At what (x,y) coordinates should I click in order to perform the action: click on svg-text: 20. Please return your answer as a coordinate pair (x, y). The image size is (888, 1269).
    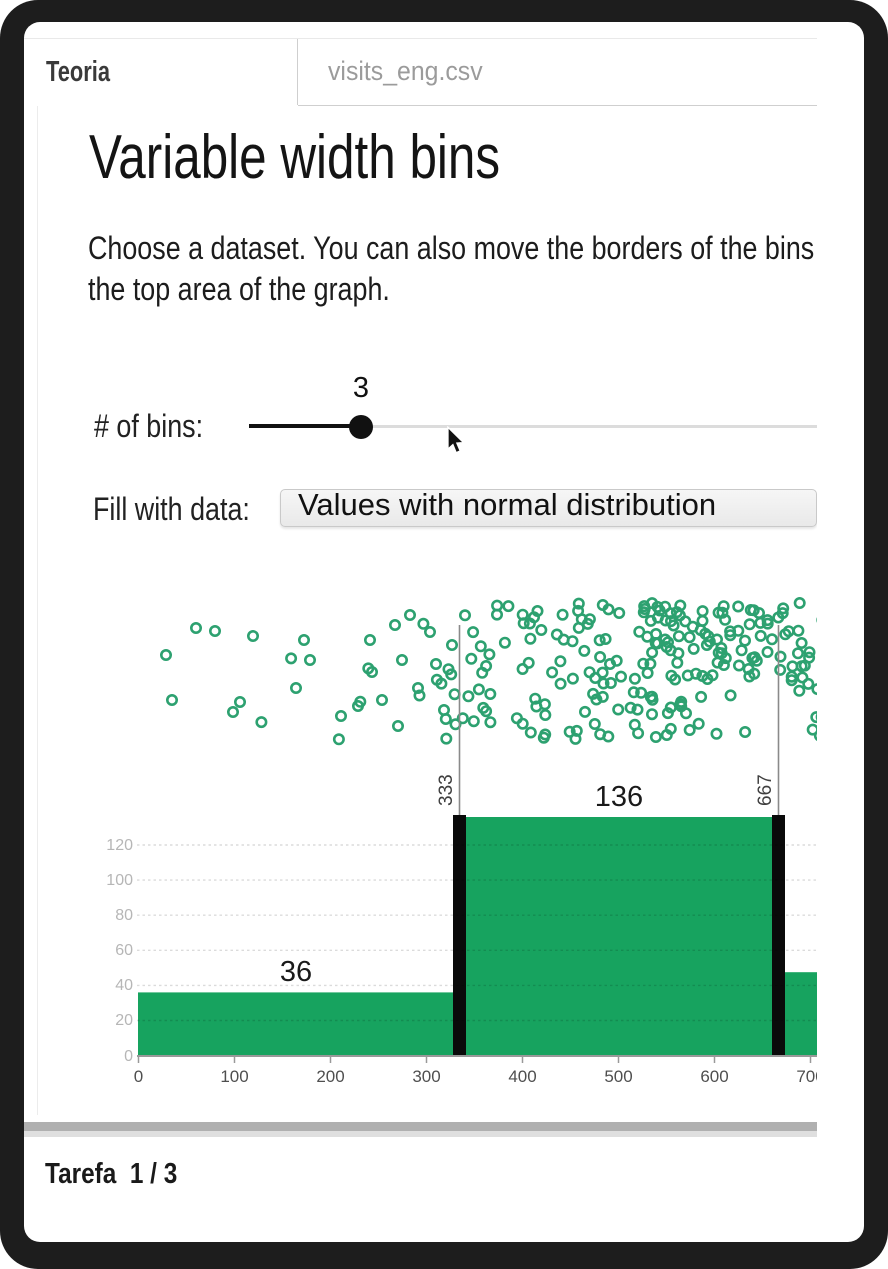
    Looking at the image, I should click on (124, 1020).